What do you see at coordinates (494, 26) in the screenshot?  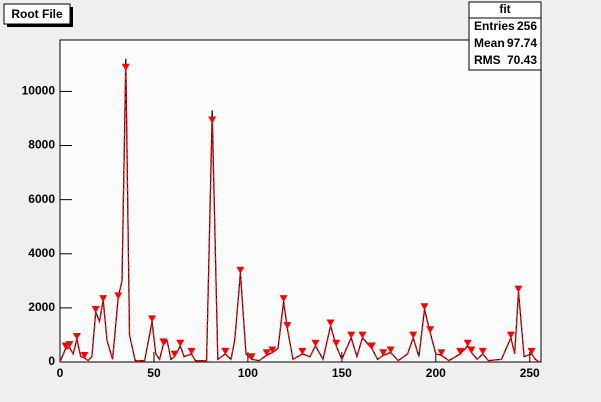 I see `stats-label: Entries` at bounding box center [494, 26].